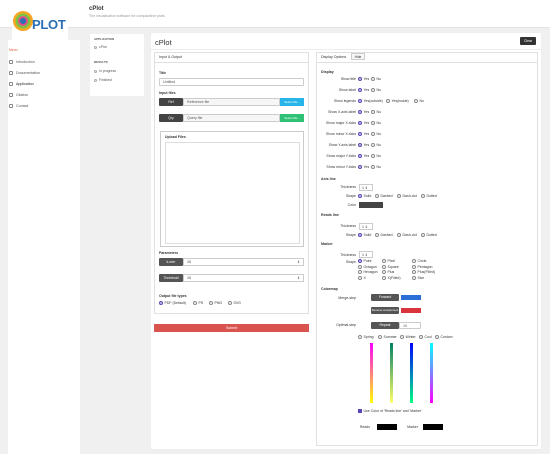 The image size is (550, 454). I want to click on radio-label: Cool, so click(428, 337).